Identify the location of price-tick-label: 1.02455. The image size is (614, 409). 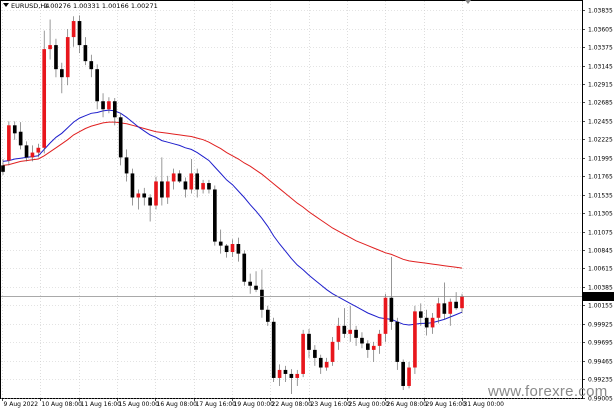
(600, 122).